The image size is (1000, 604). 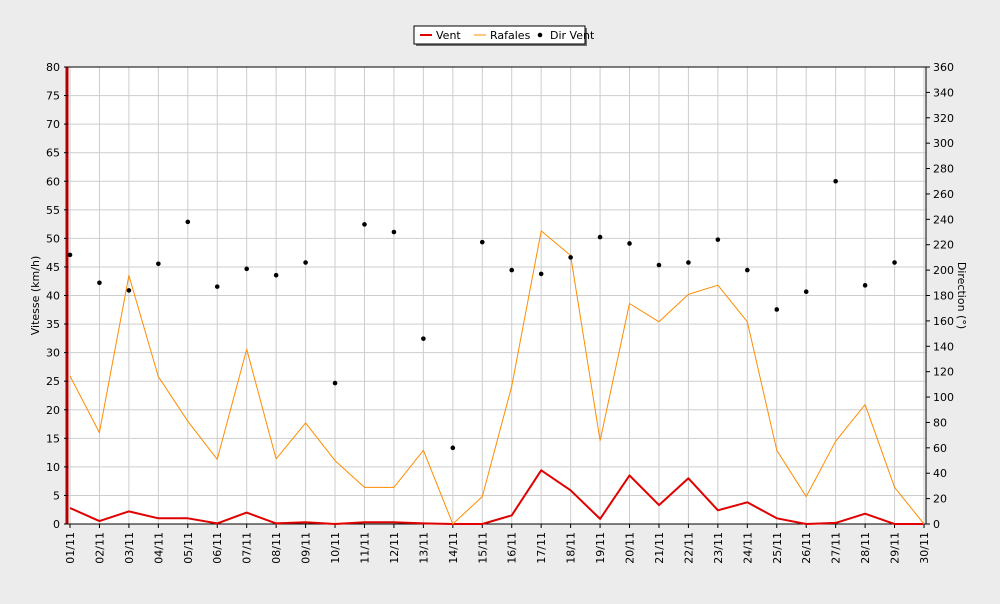 What do you see at coordinates (53, 467) in the screenshot?
I see `y-left-tick-label: 10` at bounding box center [53, 467].